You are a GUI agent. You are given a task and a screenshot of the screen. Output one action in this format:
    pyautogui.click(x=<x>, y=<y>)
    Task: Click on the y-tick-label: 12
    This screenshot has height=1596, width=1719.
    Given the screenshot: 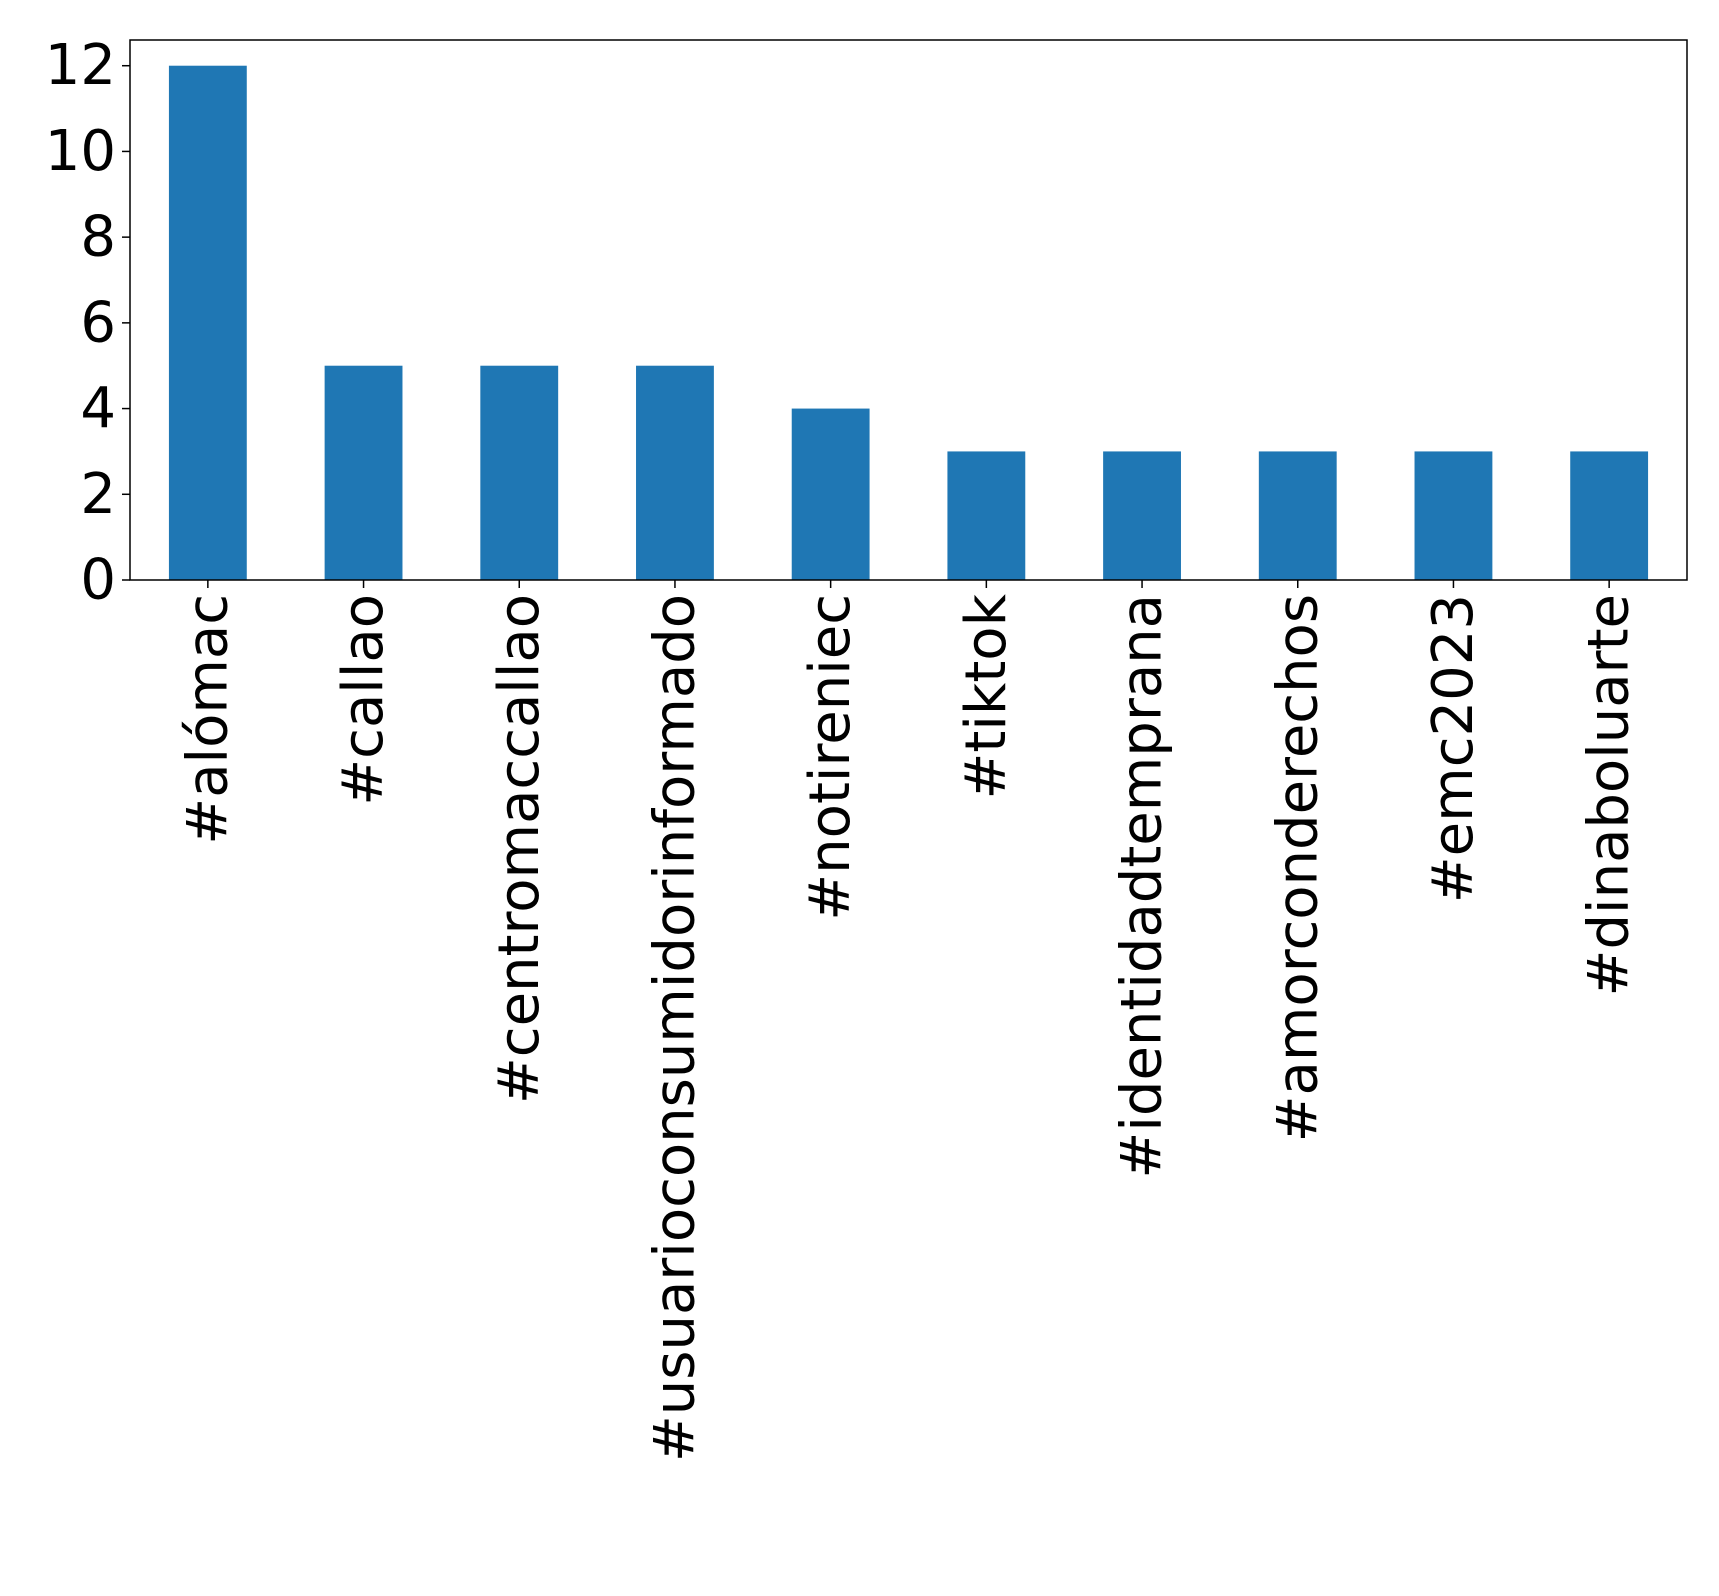 What is the action you would take?
    pyautogui.click(x=80, y=65)
    